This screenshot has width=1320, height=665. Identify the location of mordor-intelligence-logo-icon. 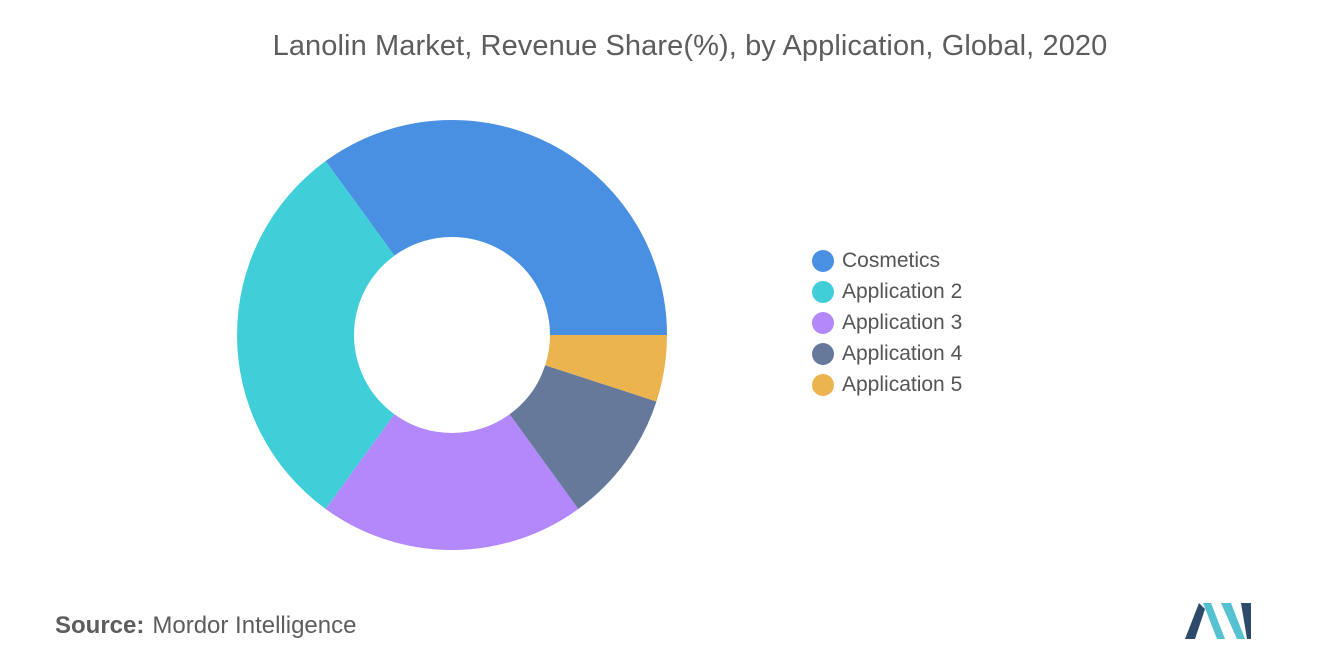
(1218, 621).